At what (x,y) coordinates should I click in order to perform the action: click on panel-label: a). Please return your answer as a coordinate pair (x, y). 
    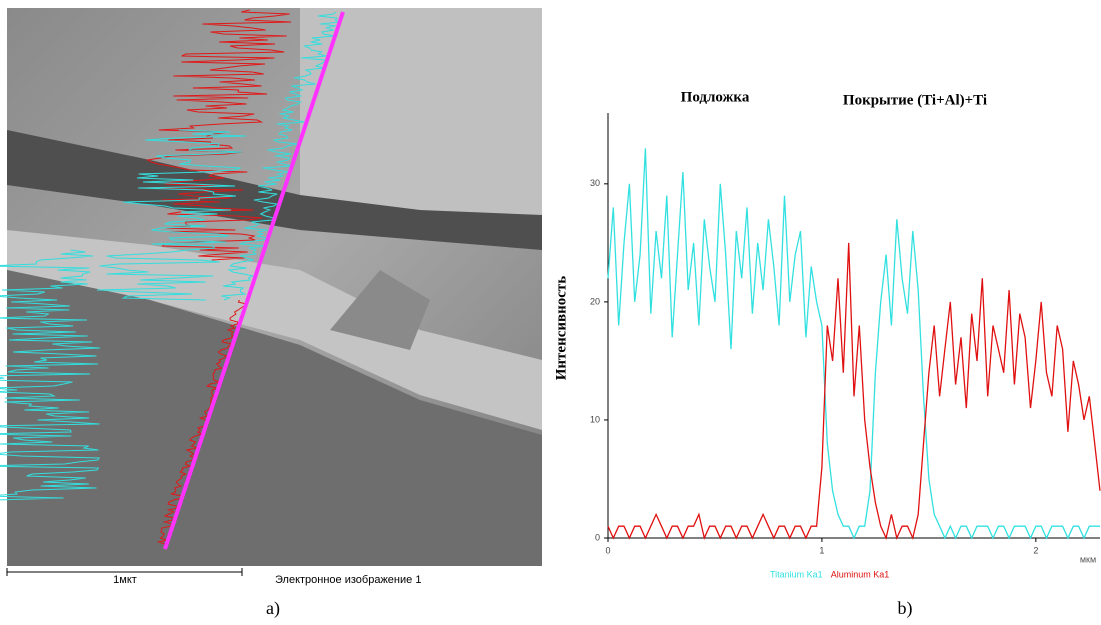
    Looking at the image, I should click on (273, 608).